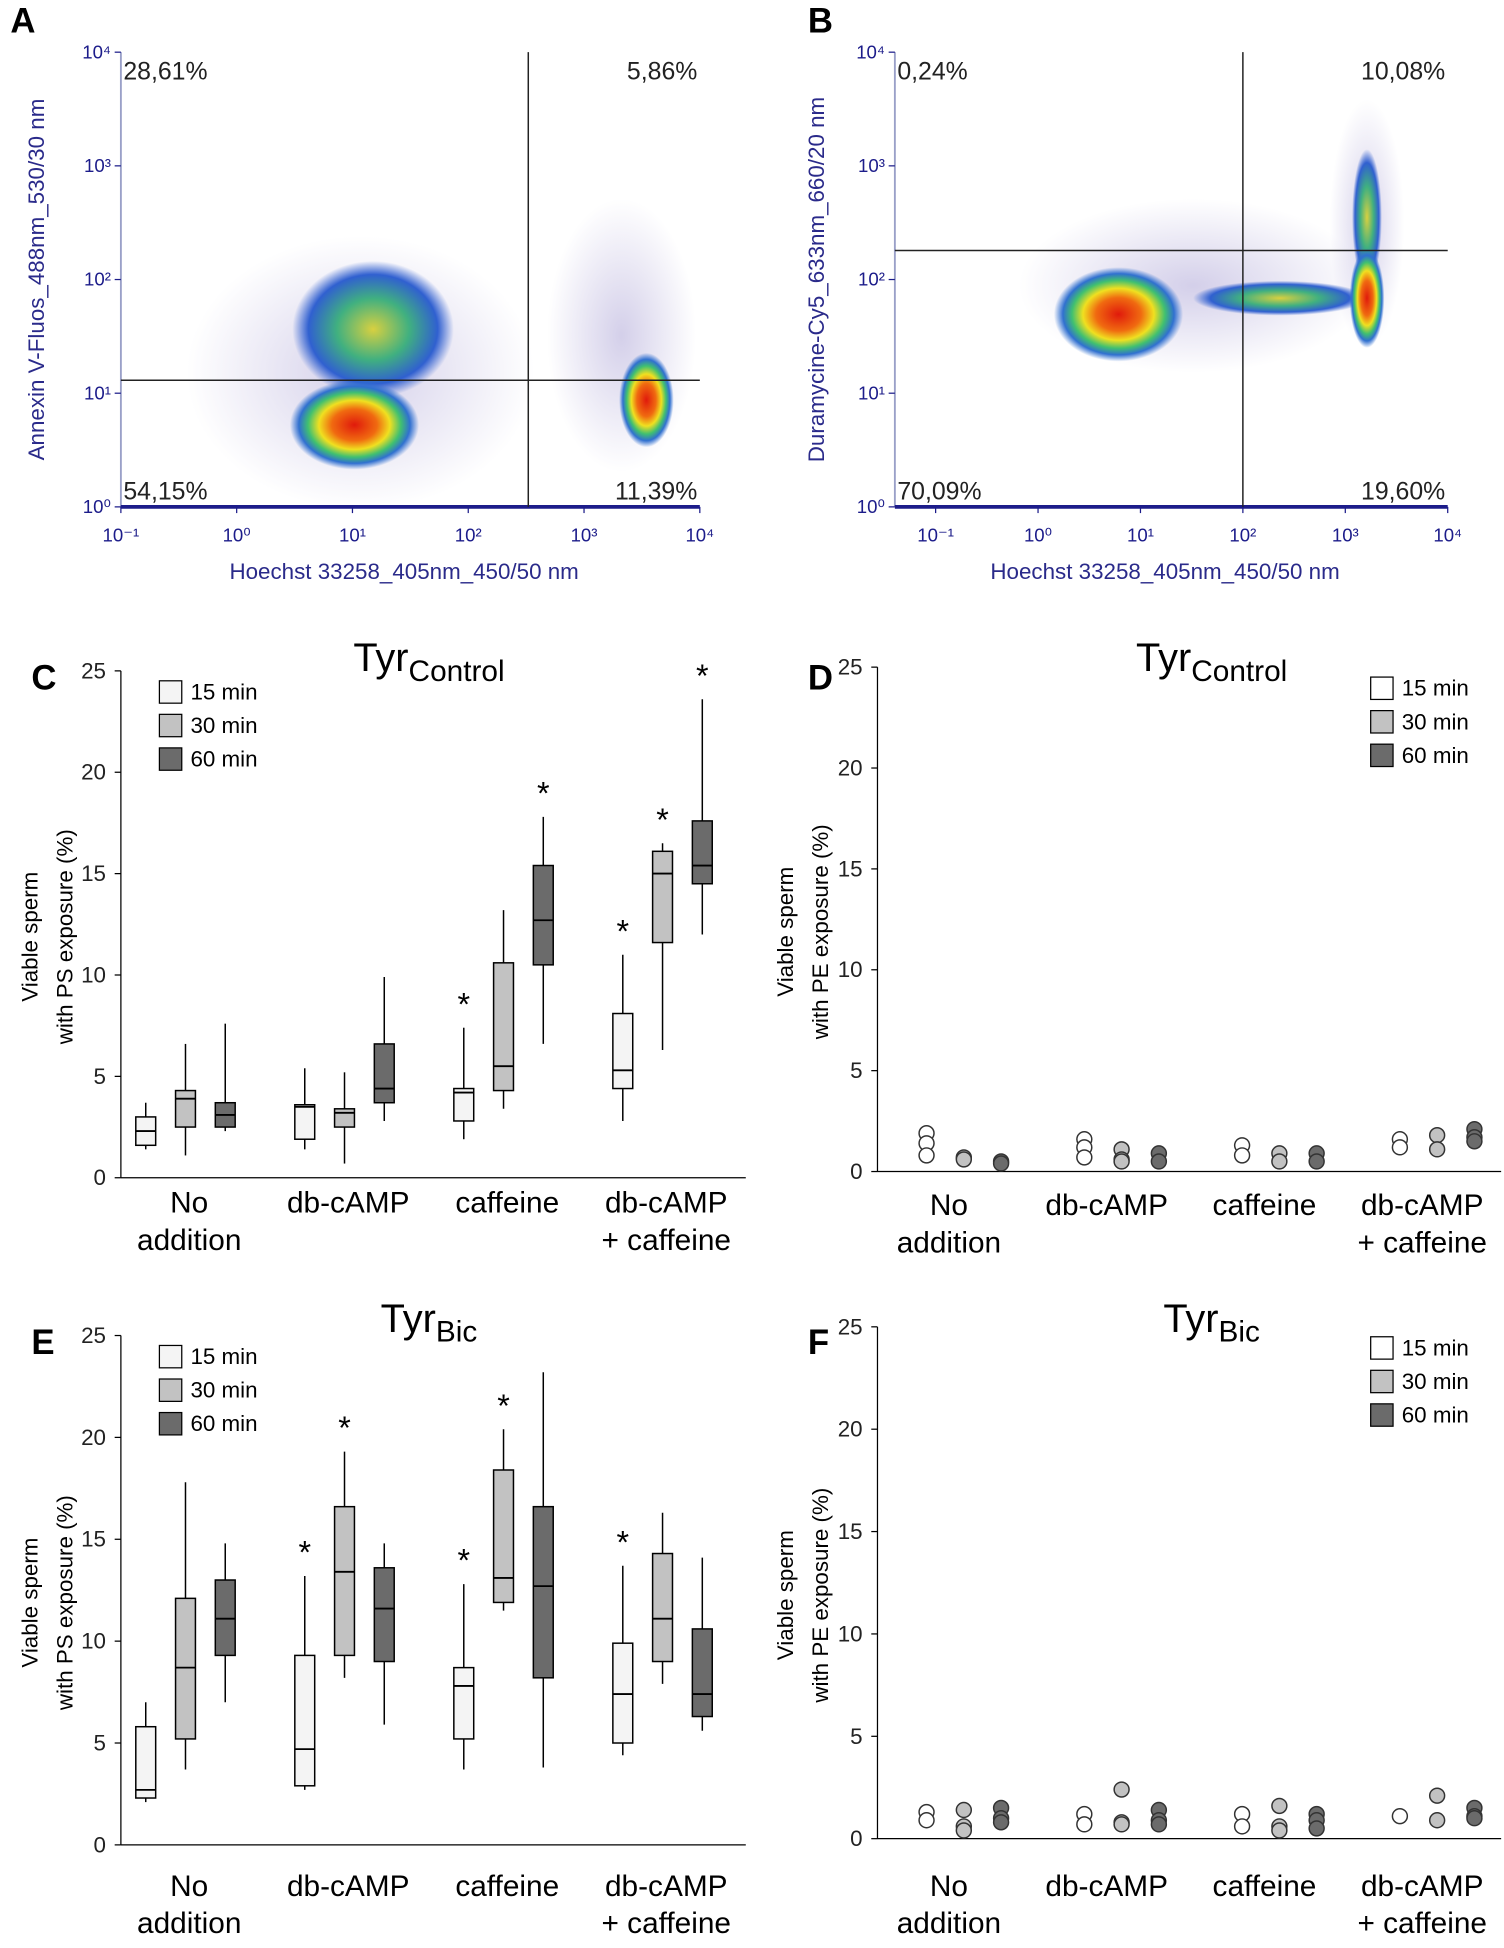  I want to click on y-axis-label: Duramycine-Cy5_633nm_660/20 nm, so click(816, 279).